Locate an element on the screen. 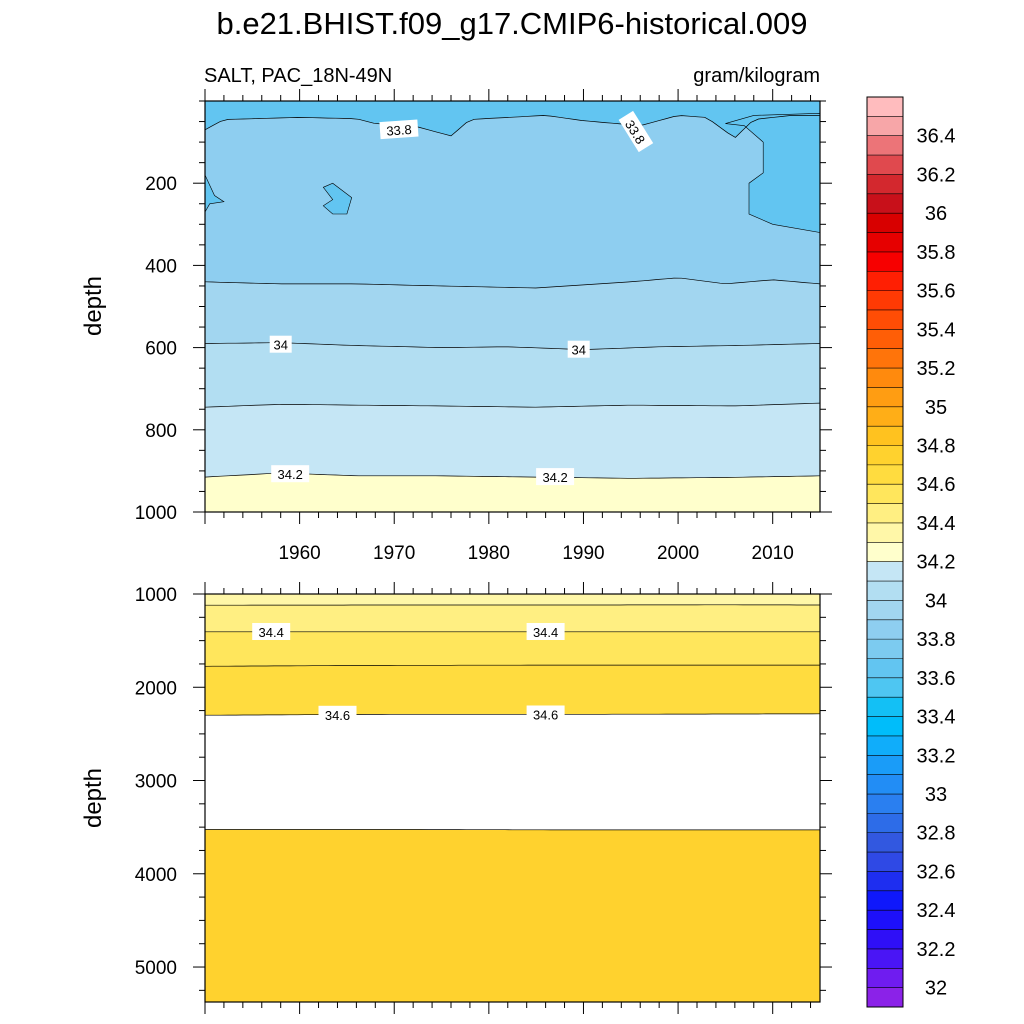 This screenshot has width=1024, height=1024. contour-band-34.15 is located at coordinates (512, 441).